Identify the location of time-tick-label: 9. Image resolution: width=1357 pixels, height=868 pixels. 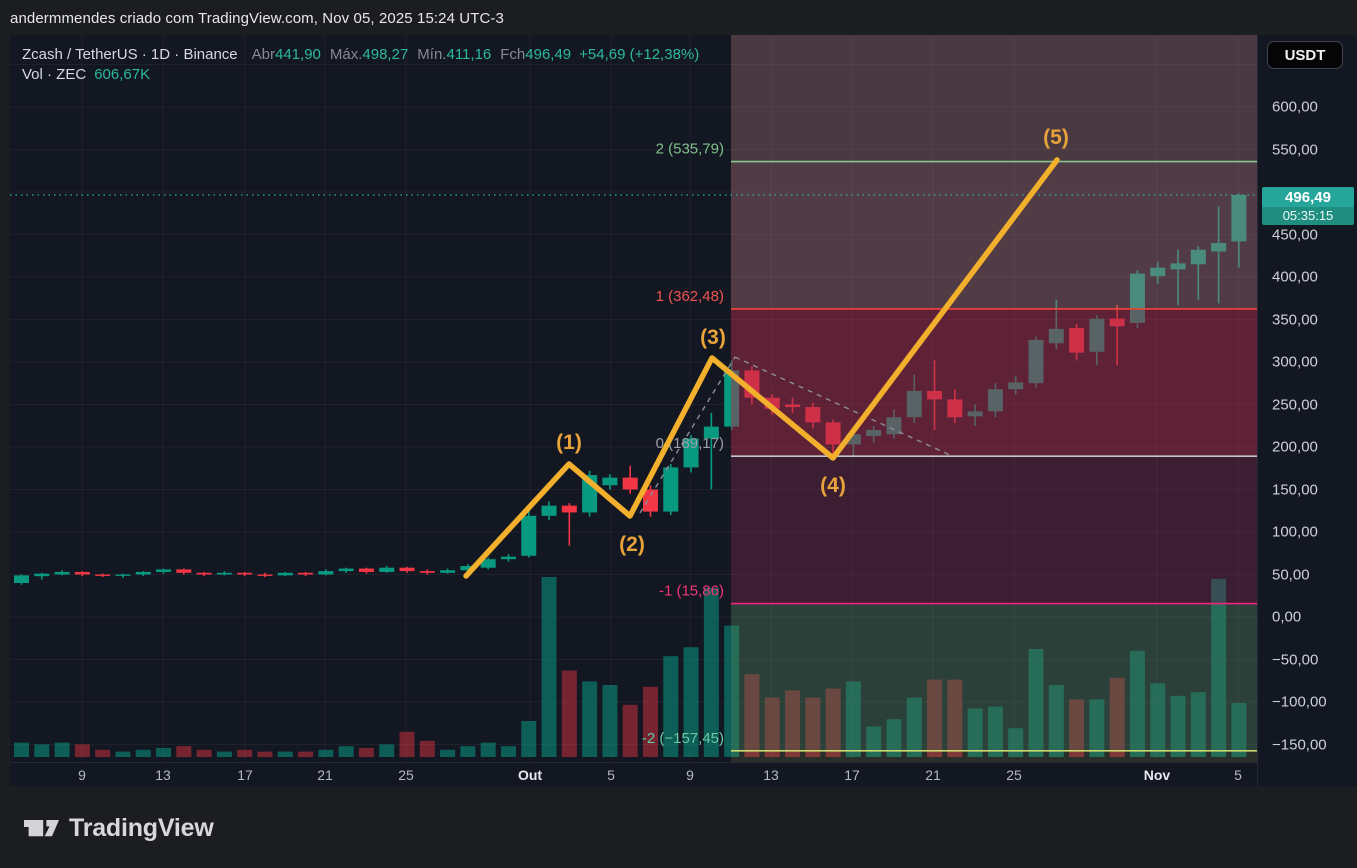
(82, 775).